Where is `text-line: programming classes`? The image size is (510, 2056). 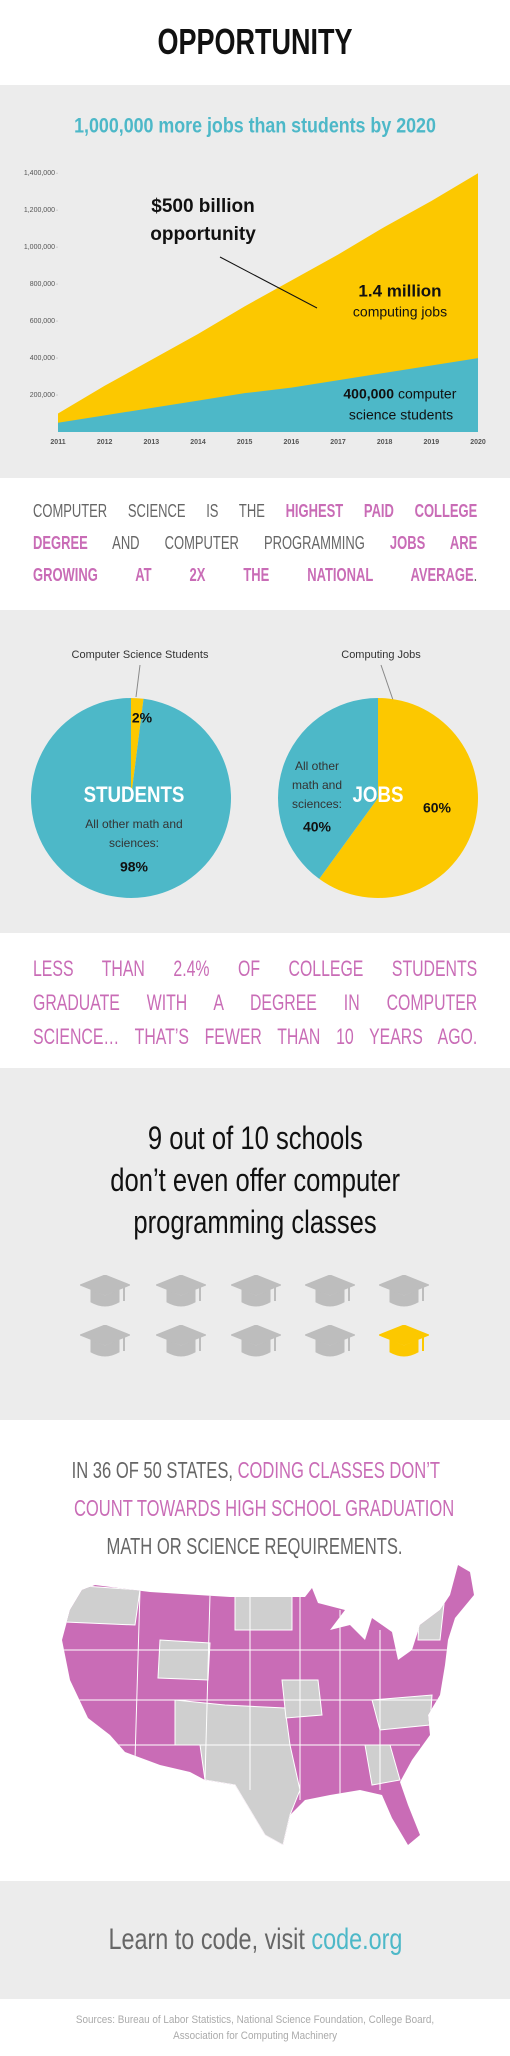
text-line: programming classes is located at coordinates (255, 1222).